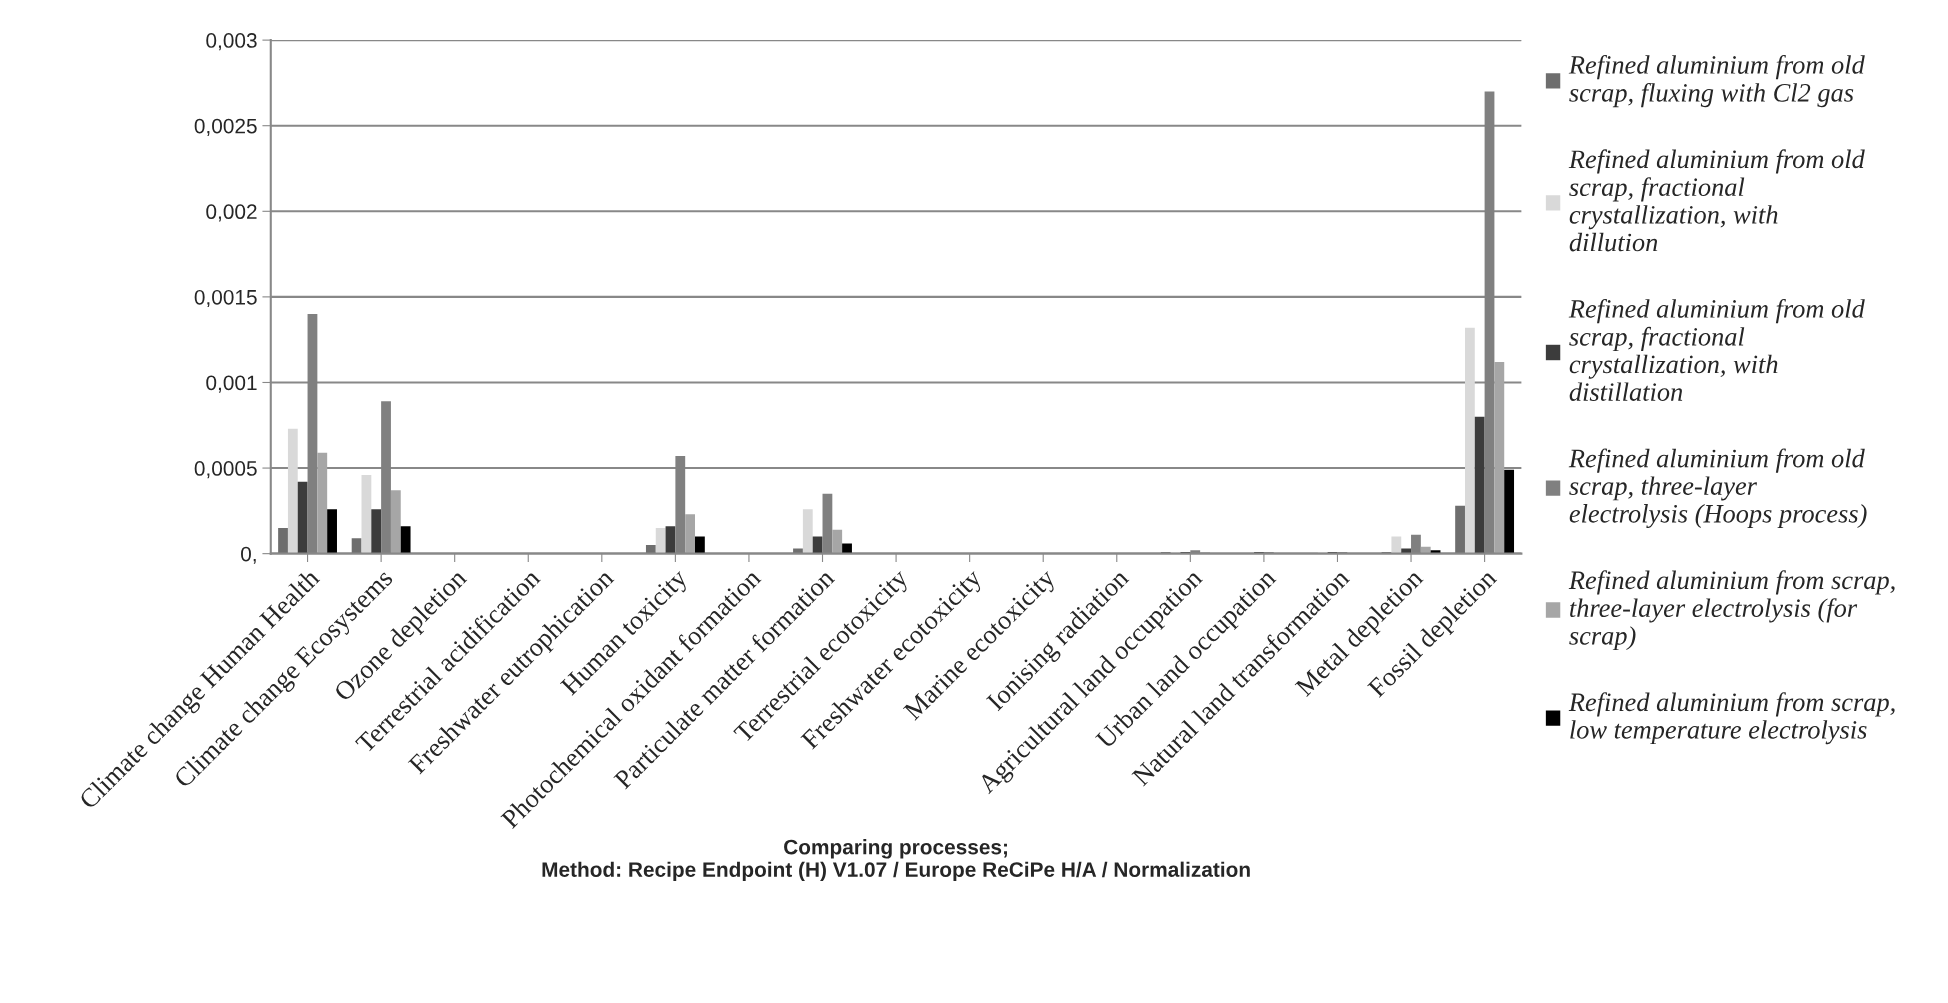 Image resolution: width=1948 pixels, height=1003 pixels. I want to click on y-tick-label: 0,002, so click(231, 213).